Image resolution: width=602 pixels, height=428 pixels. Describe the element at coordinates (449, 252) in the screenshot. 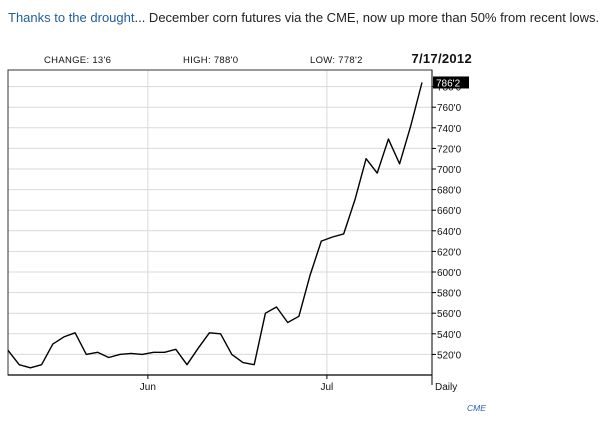

I see `y-tick-label: 620'0` at that location.